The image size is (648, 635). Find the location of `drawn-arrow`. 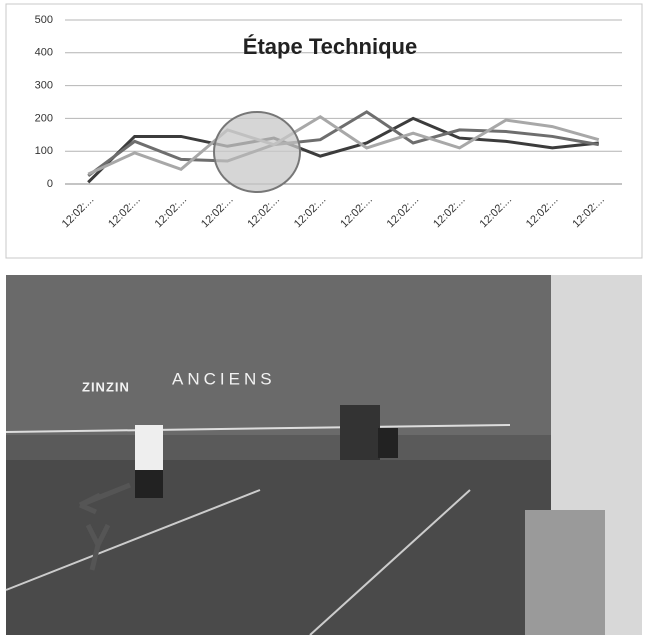

drawn-arrow is located at coordinates (104, 526).